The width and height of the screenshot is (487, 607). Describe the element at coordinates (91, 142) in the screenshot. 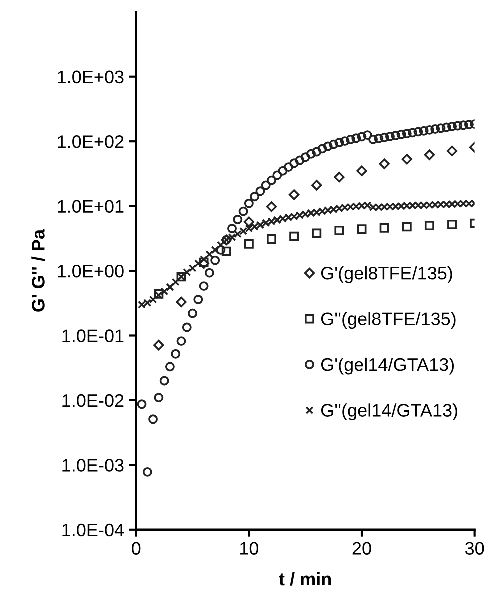

I see `y-tick-label: 1.0E+02` at that location.